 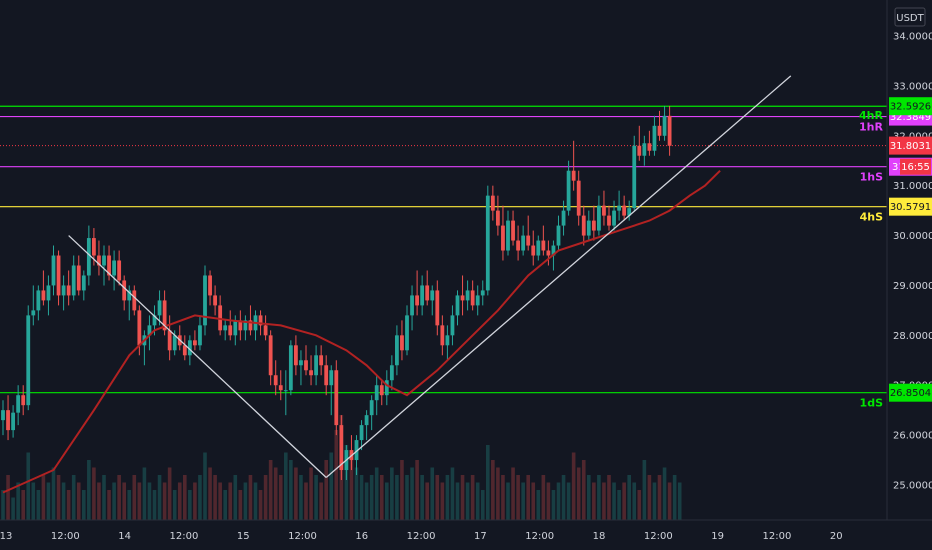 What do you see at coordinates (912, 486) in the screenshot?
I see `y-tick-label: 25.0000` at bounding box center [912, 486].